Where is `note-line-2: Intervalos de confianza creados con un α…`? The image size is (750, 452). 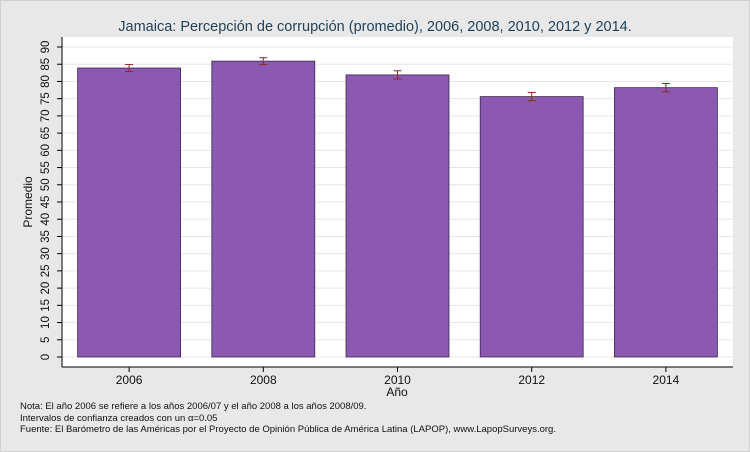 note-line-2: Intervalos de confianza creados con un α… is located at coordinates (119, 418).